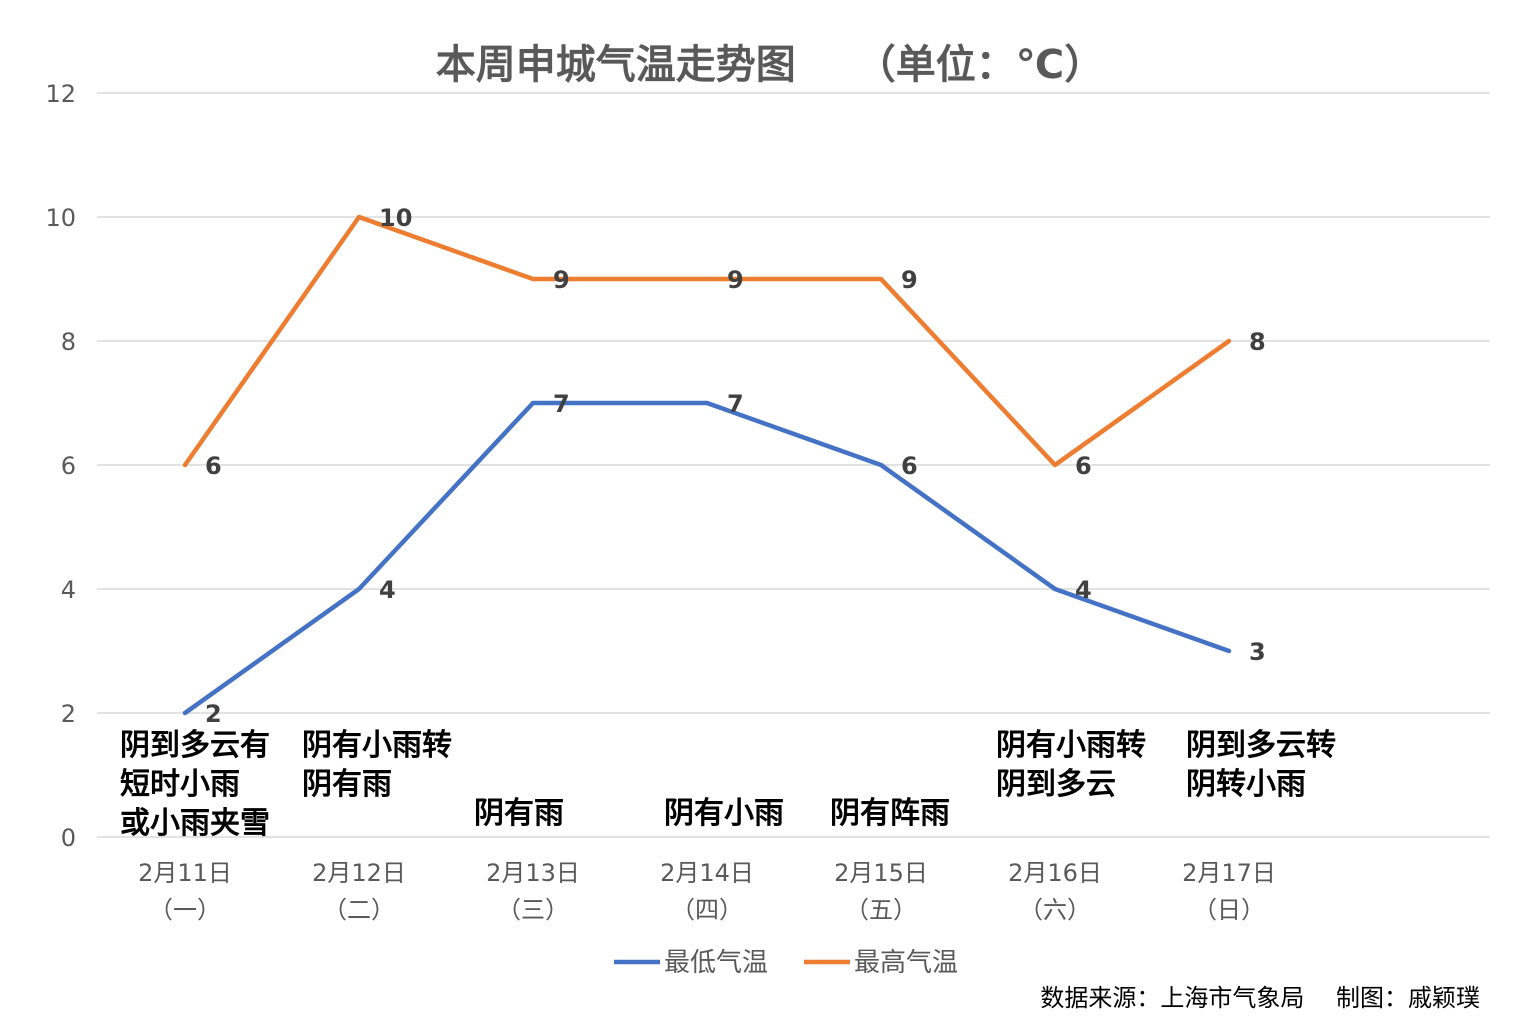  What do you see at coordinates (60, 218) in the screenshot?
I see `y-tick-label: 10` at bounding box center [60, 218].